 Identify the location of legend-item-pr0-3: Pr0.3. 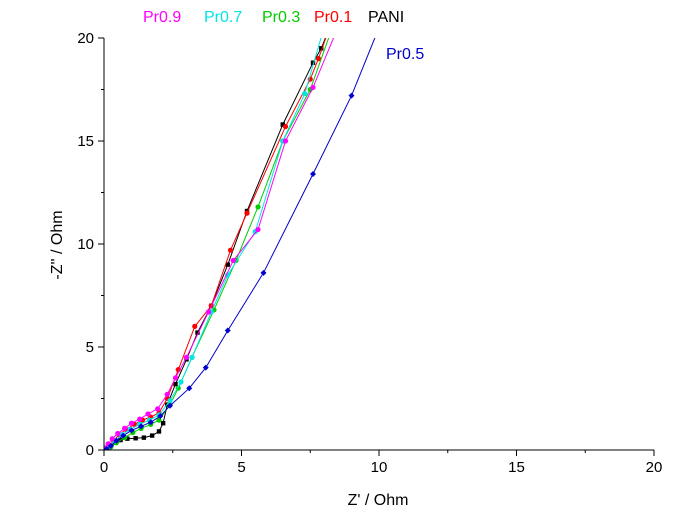
(281, 17).